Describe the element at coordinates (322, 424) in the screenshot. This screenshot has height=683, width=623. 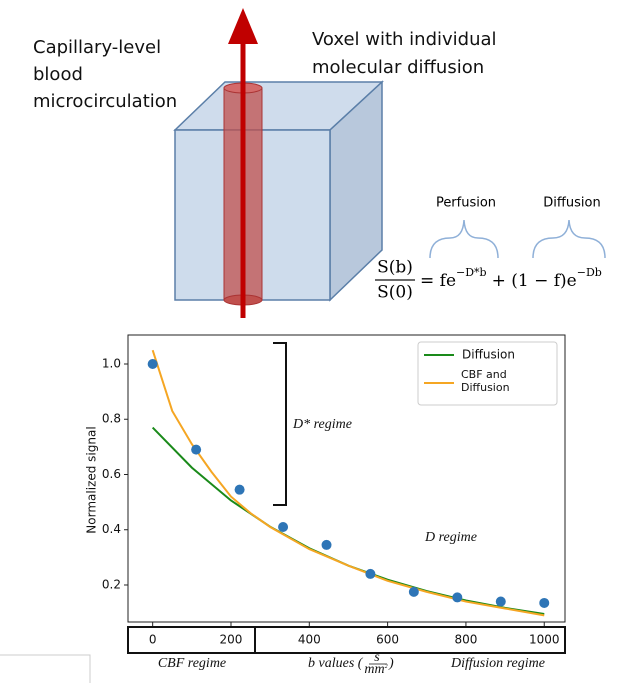
I see `annotation: D* regime` at that location.